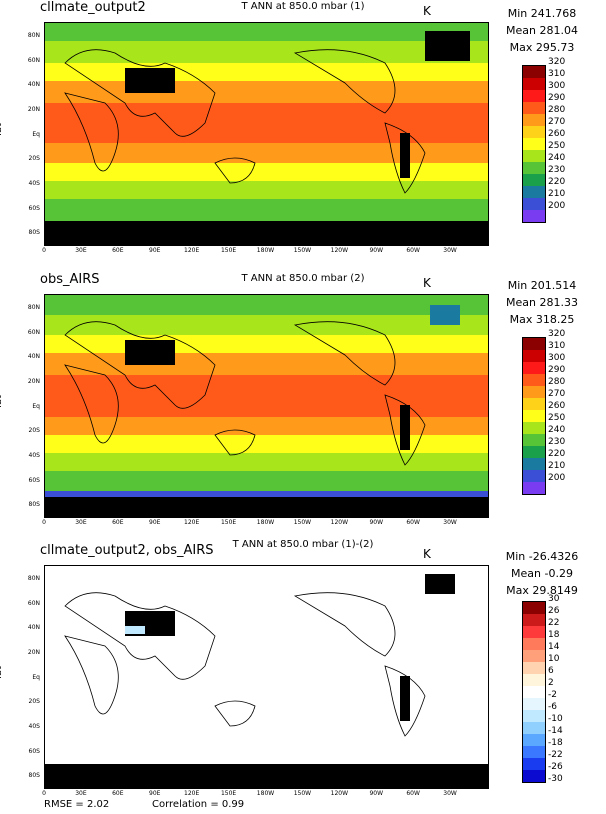 This screenshot has height=814, width=606. I want to click on stat-mean: Mean 281.04, so click(542, 30).